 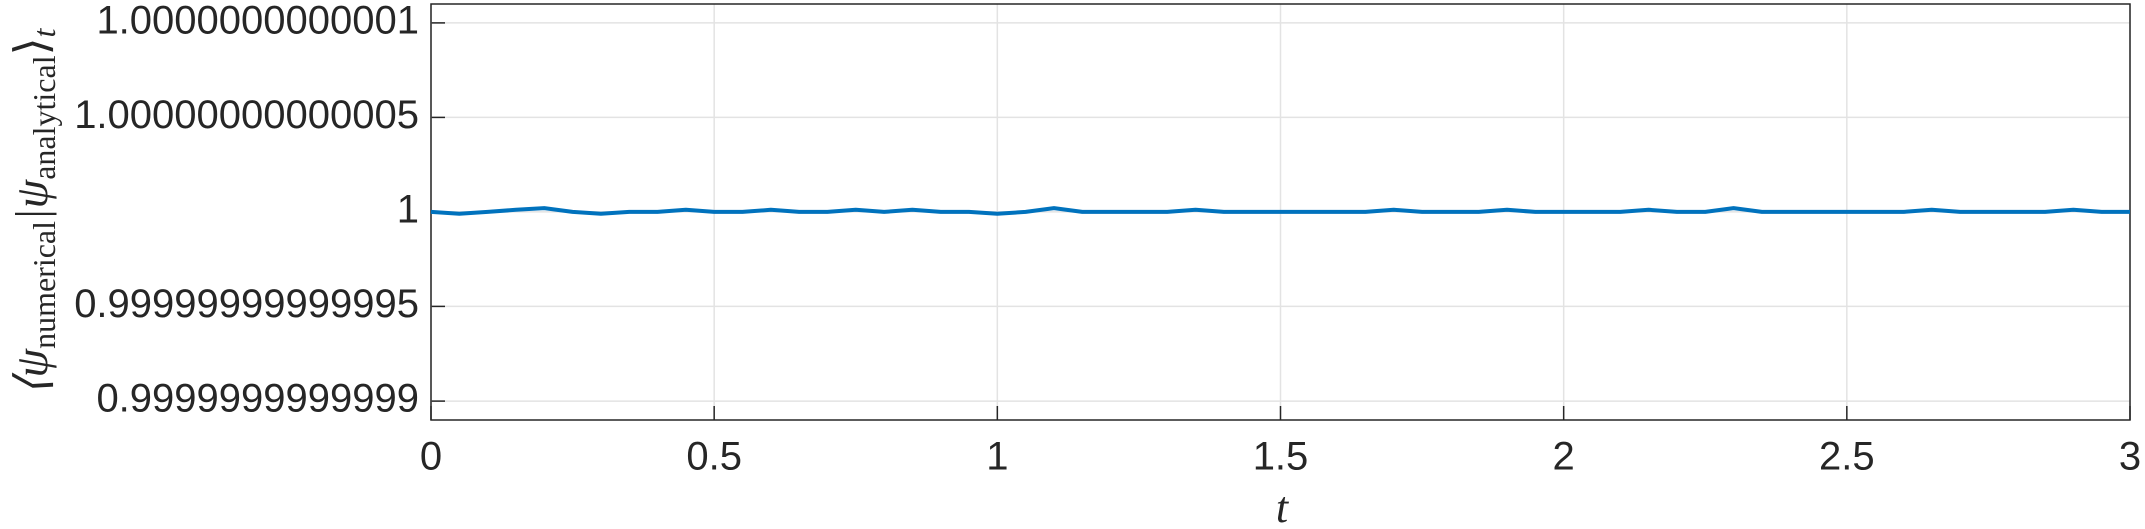 I want to click on y-label-part: ⟨ψ, so click(x=31, y=372).